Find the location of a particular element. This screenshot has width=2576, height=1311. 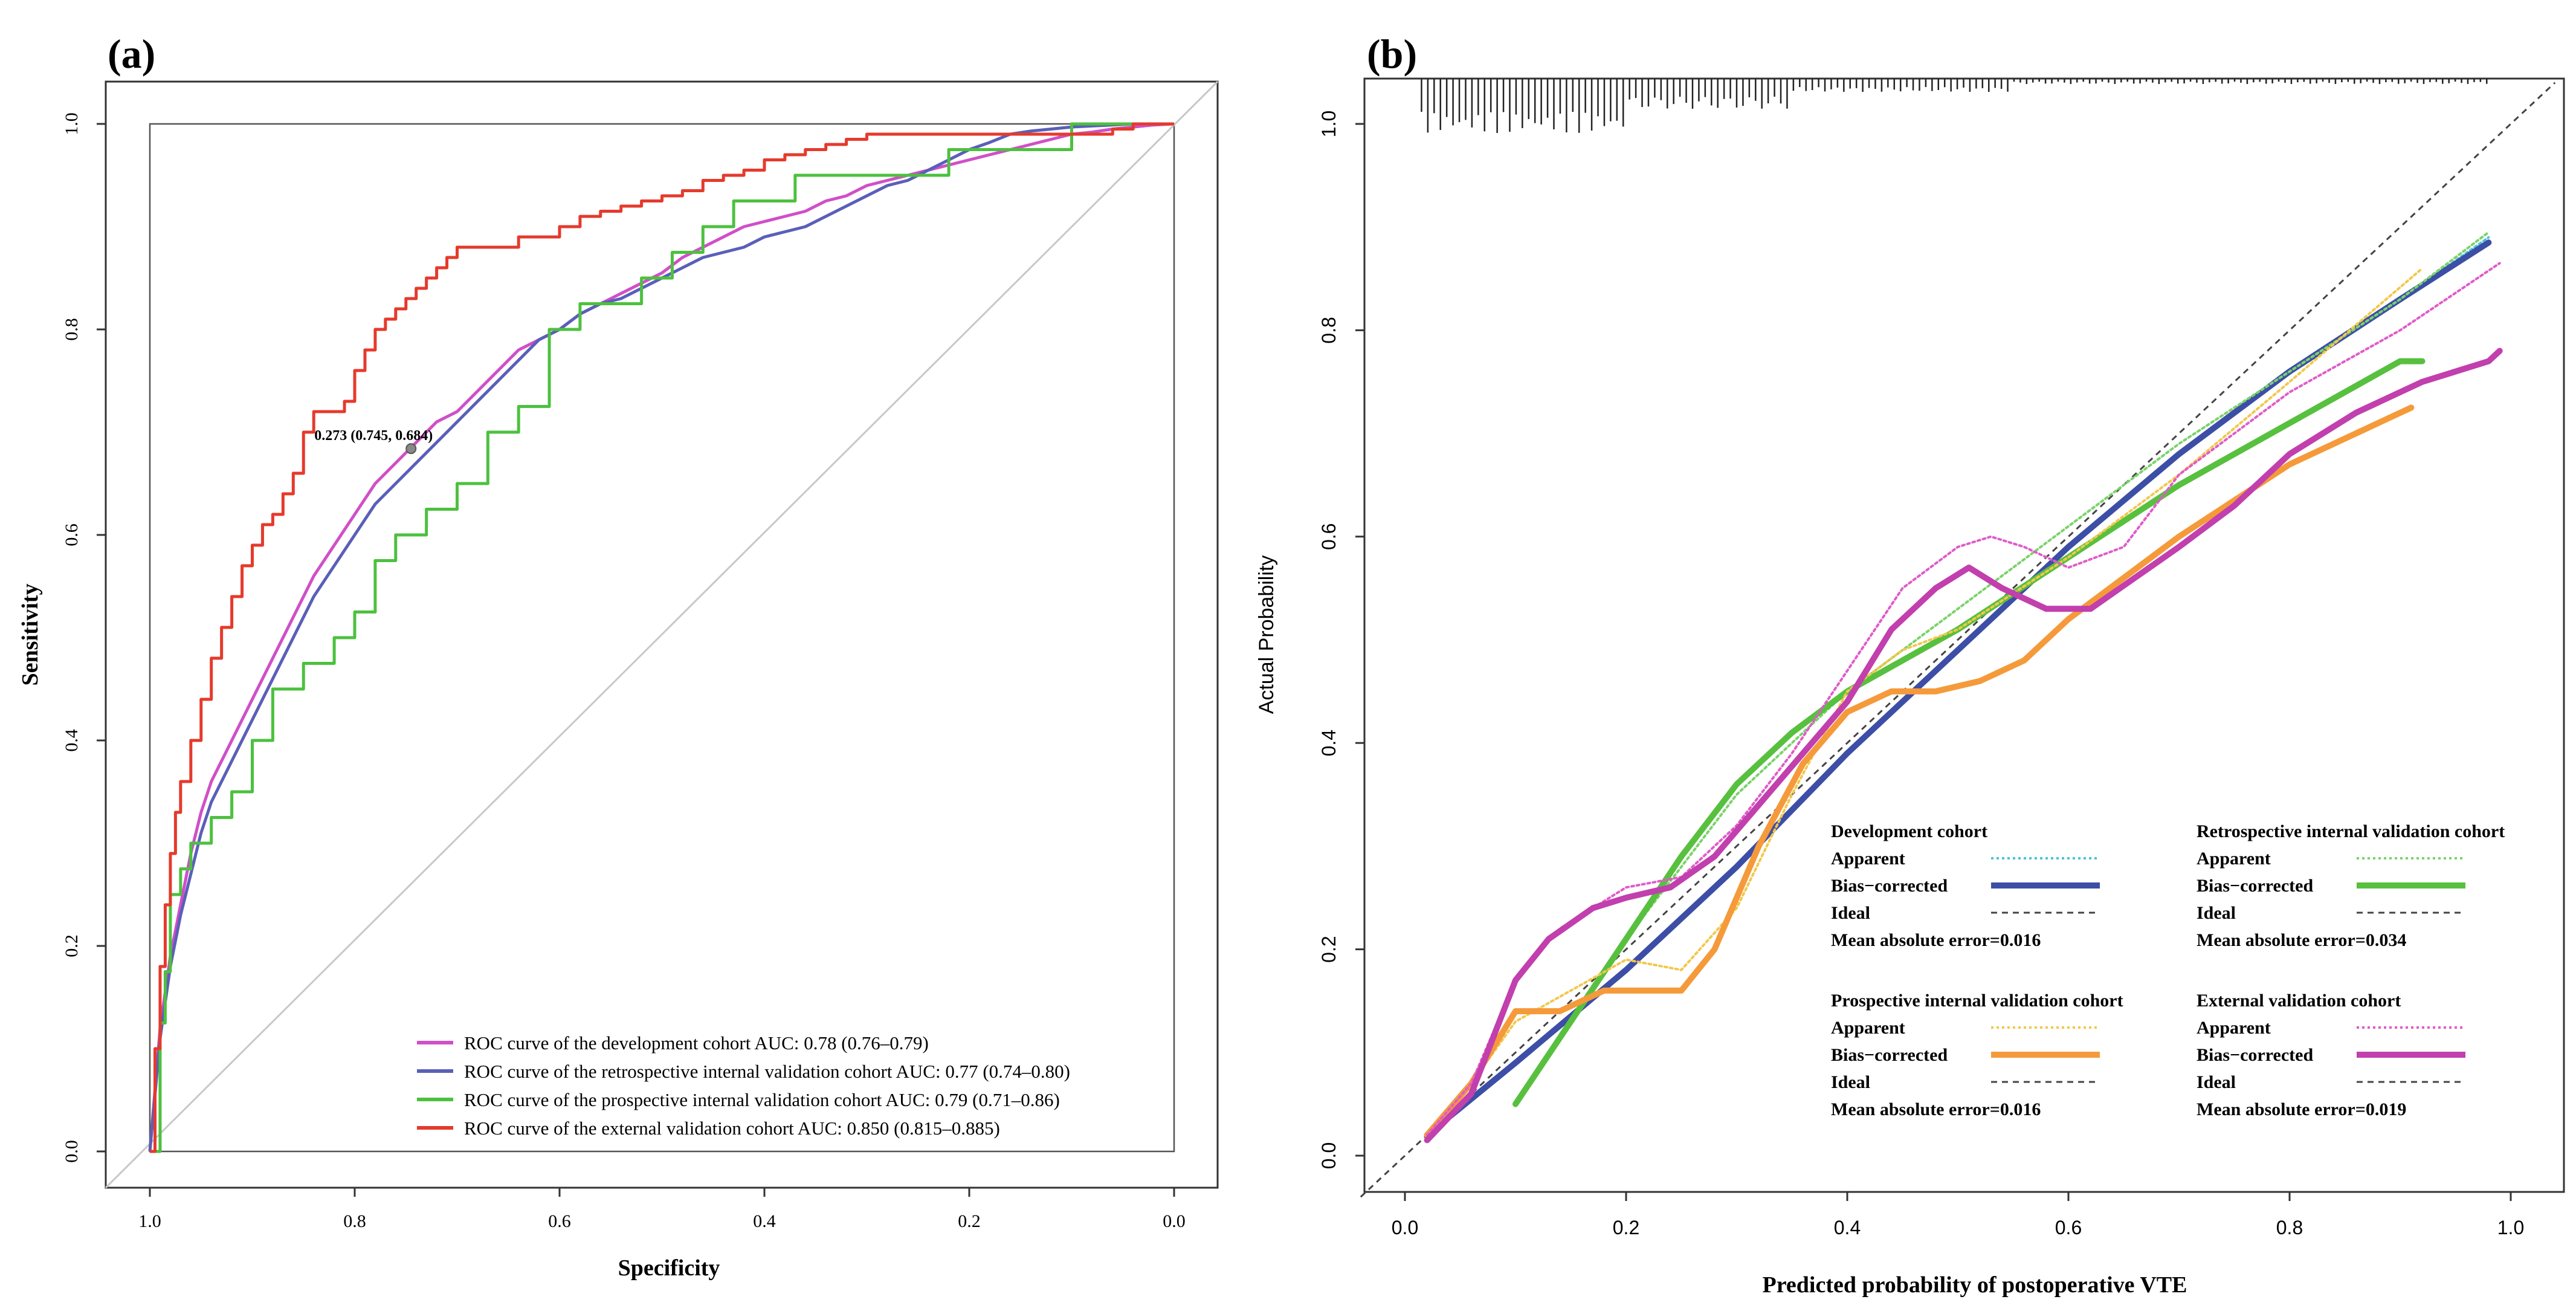

roc-y-tick-label: 0.0 is located at coordinates (72, 1151).